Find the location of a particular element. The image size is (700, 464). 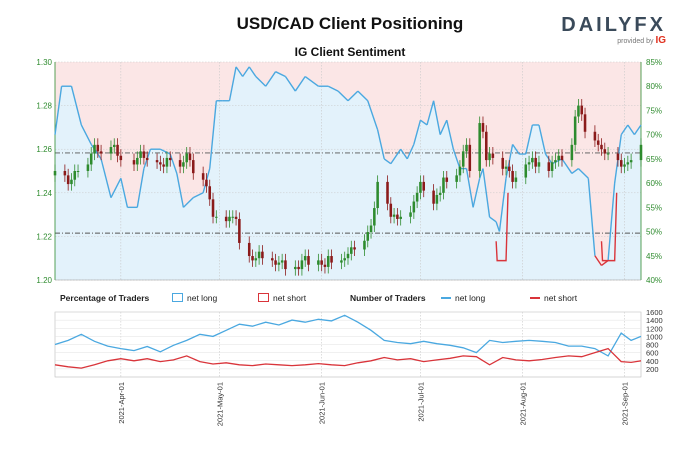

ig-logo: IG is located at coordinates (660, 40).